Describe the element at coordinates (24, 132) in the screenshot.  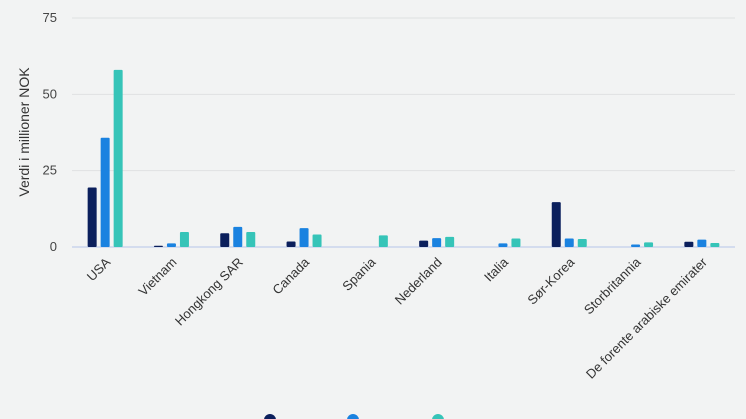
I see `y-axis-title: Verdi i millioner NOK` at that location.